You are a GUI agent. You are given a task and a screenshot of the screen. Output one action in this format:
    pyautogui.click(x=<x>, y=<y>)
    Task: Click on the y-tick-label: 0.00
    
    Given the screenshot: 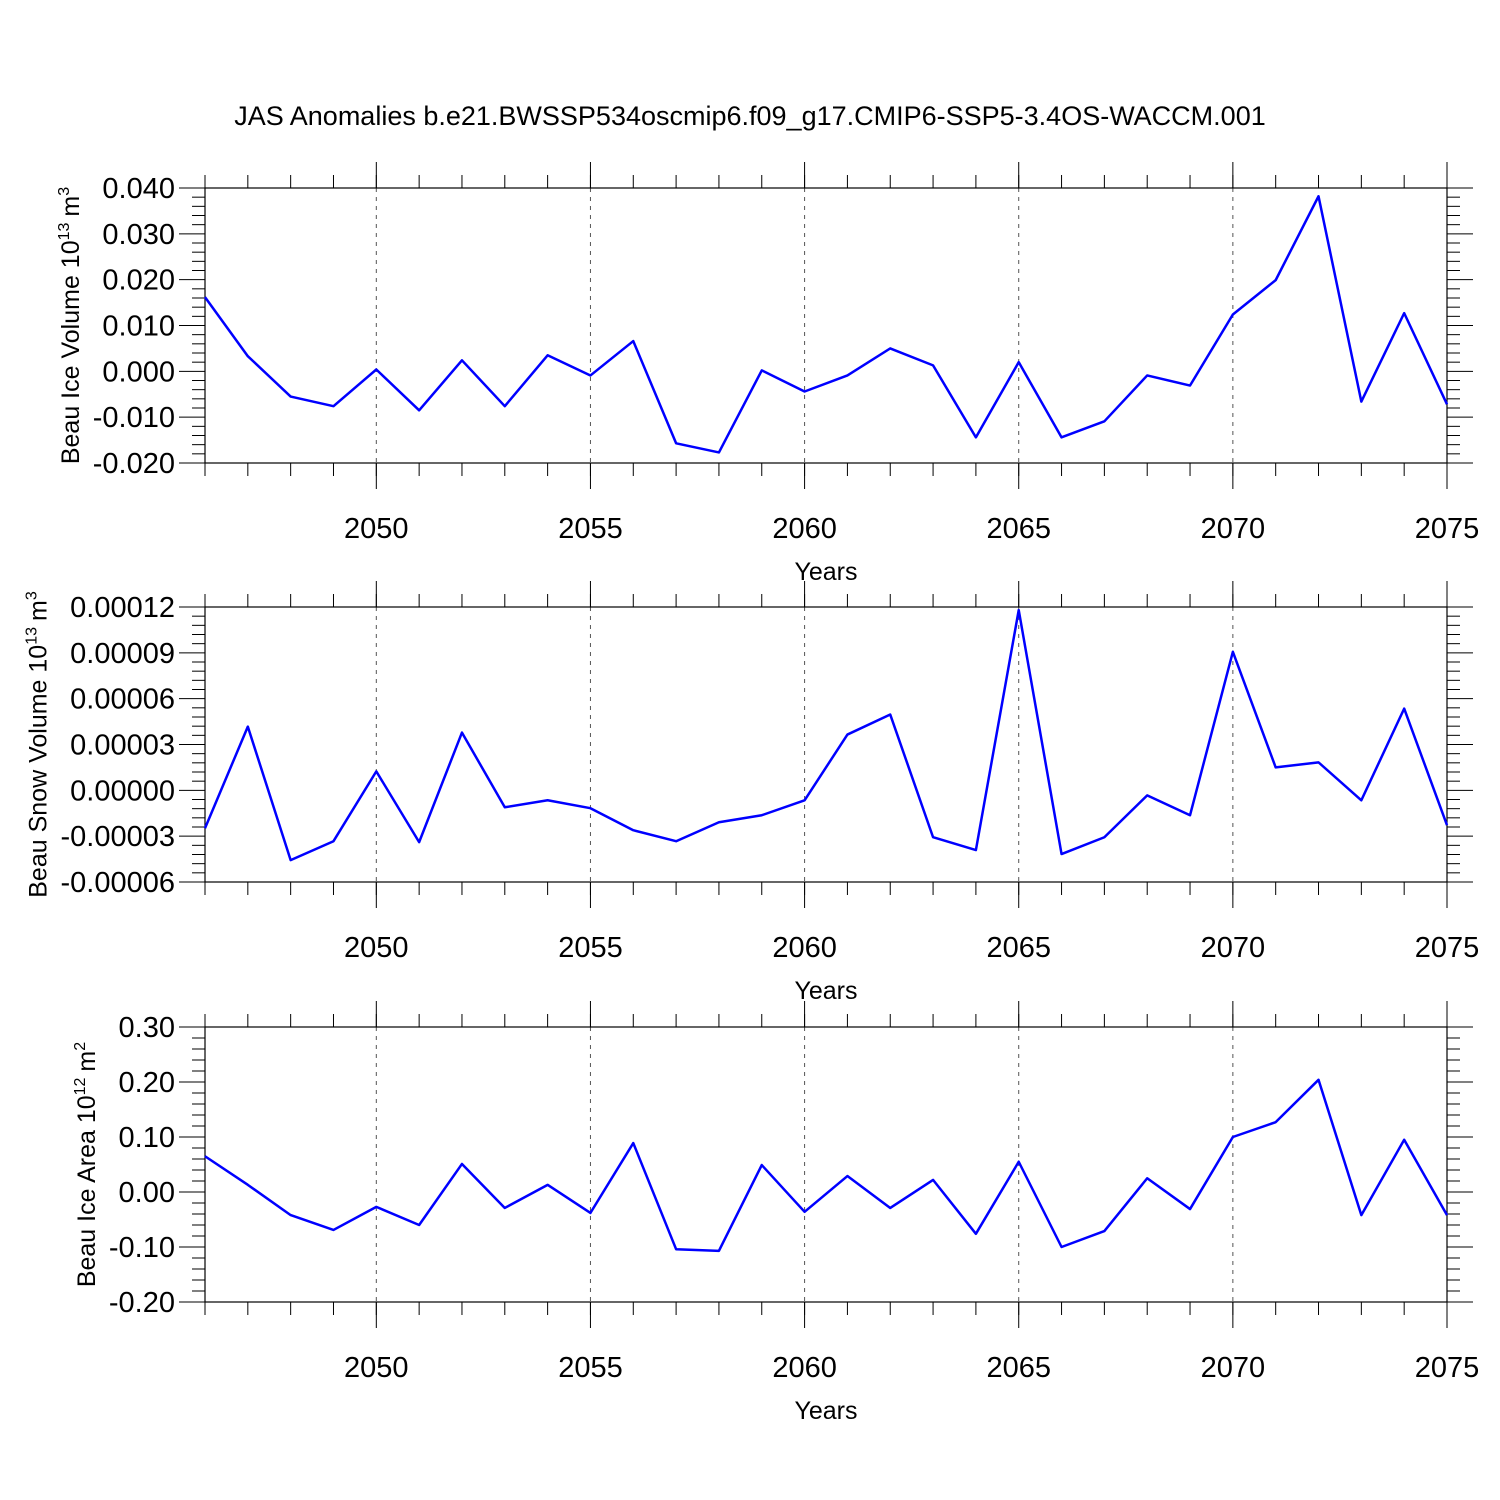 What is the action you would take?
    pyautogui.click(x=147, y=1193)
    